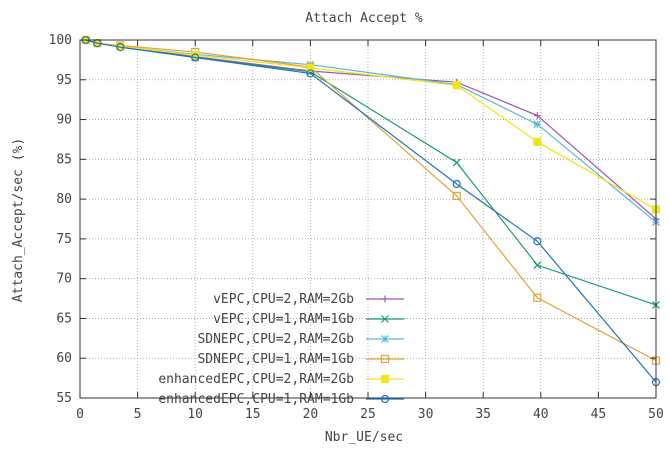  Describe the element at coordinates (275, 339) in the screenshot. I see `legend-label: SDNEPC,CPU=2,RAM=2Gb` at that location.